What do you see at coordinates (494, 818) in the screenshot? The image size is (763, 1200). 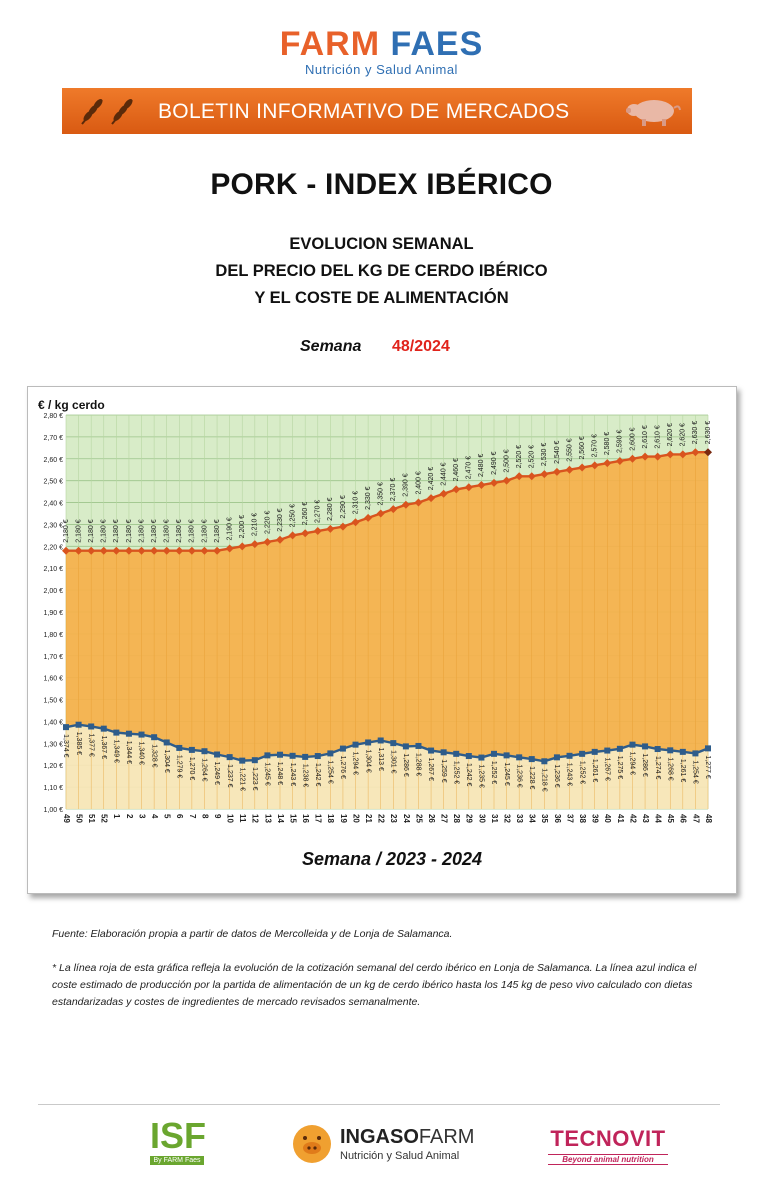 I see `x-tick-label: 31` at bounding box center [494, 818].